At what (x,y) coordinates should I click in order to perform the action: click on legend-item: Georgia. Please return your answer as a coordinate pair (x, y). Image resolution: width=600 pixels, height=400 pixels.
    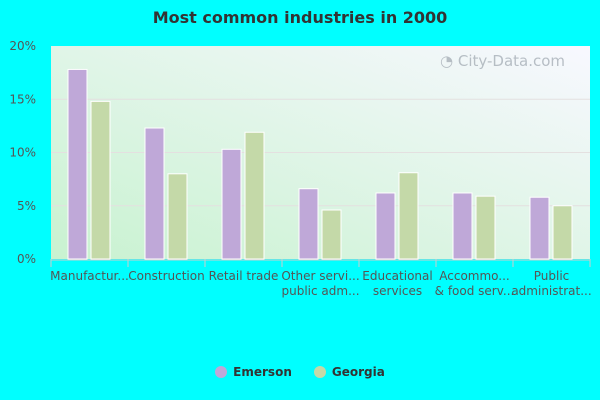
    Looking at the image, I should click on (349, 372).